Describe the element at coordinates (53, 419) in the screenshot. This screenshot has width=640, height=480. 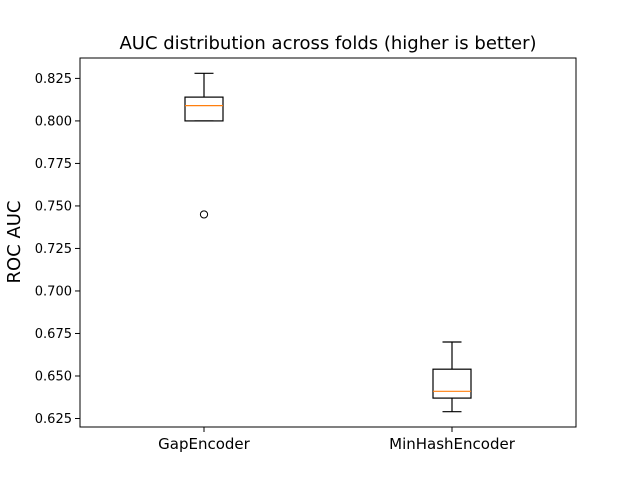
I see `y-tick-label: 0.625` at that location.